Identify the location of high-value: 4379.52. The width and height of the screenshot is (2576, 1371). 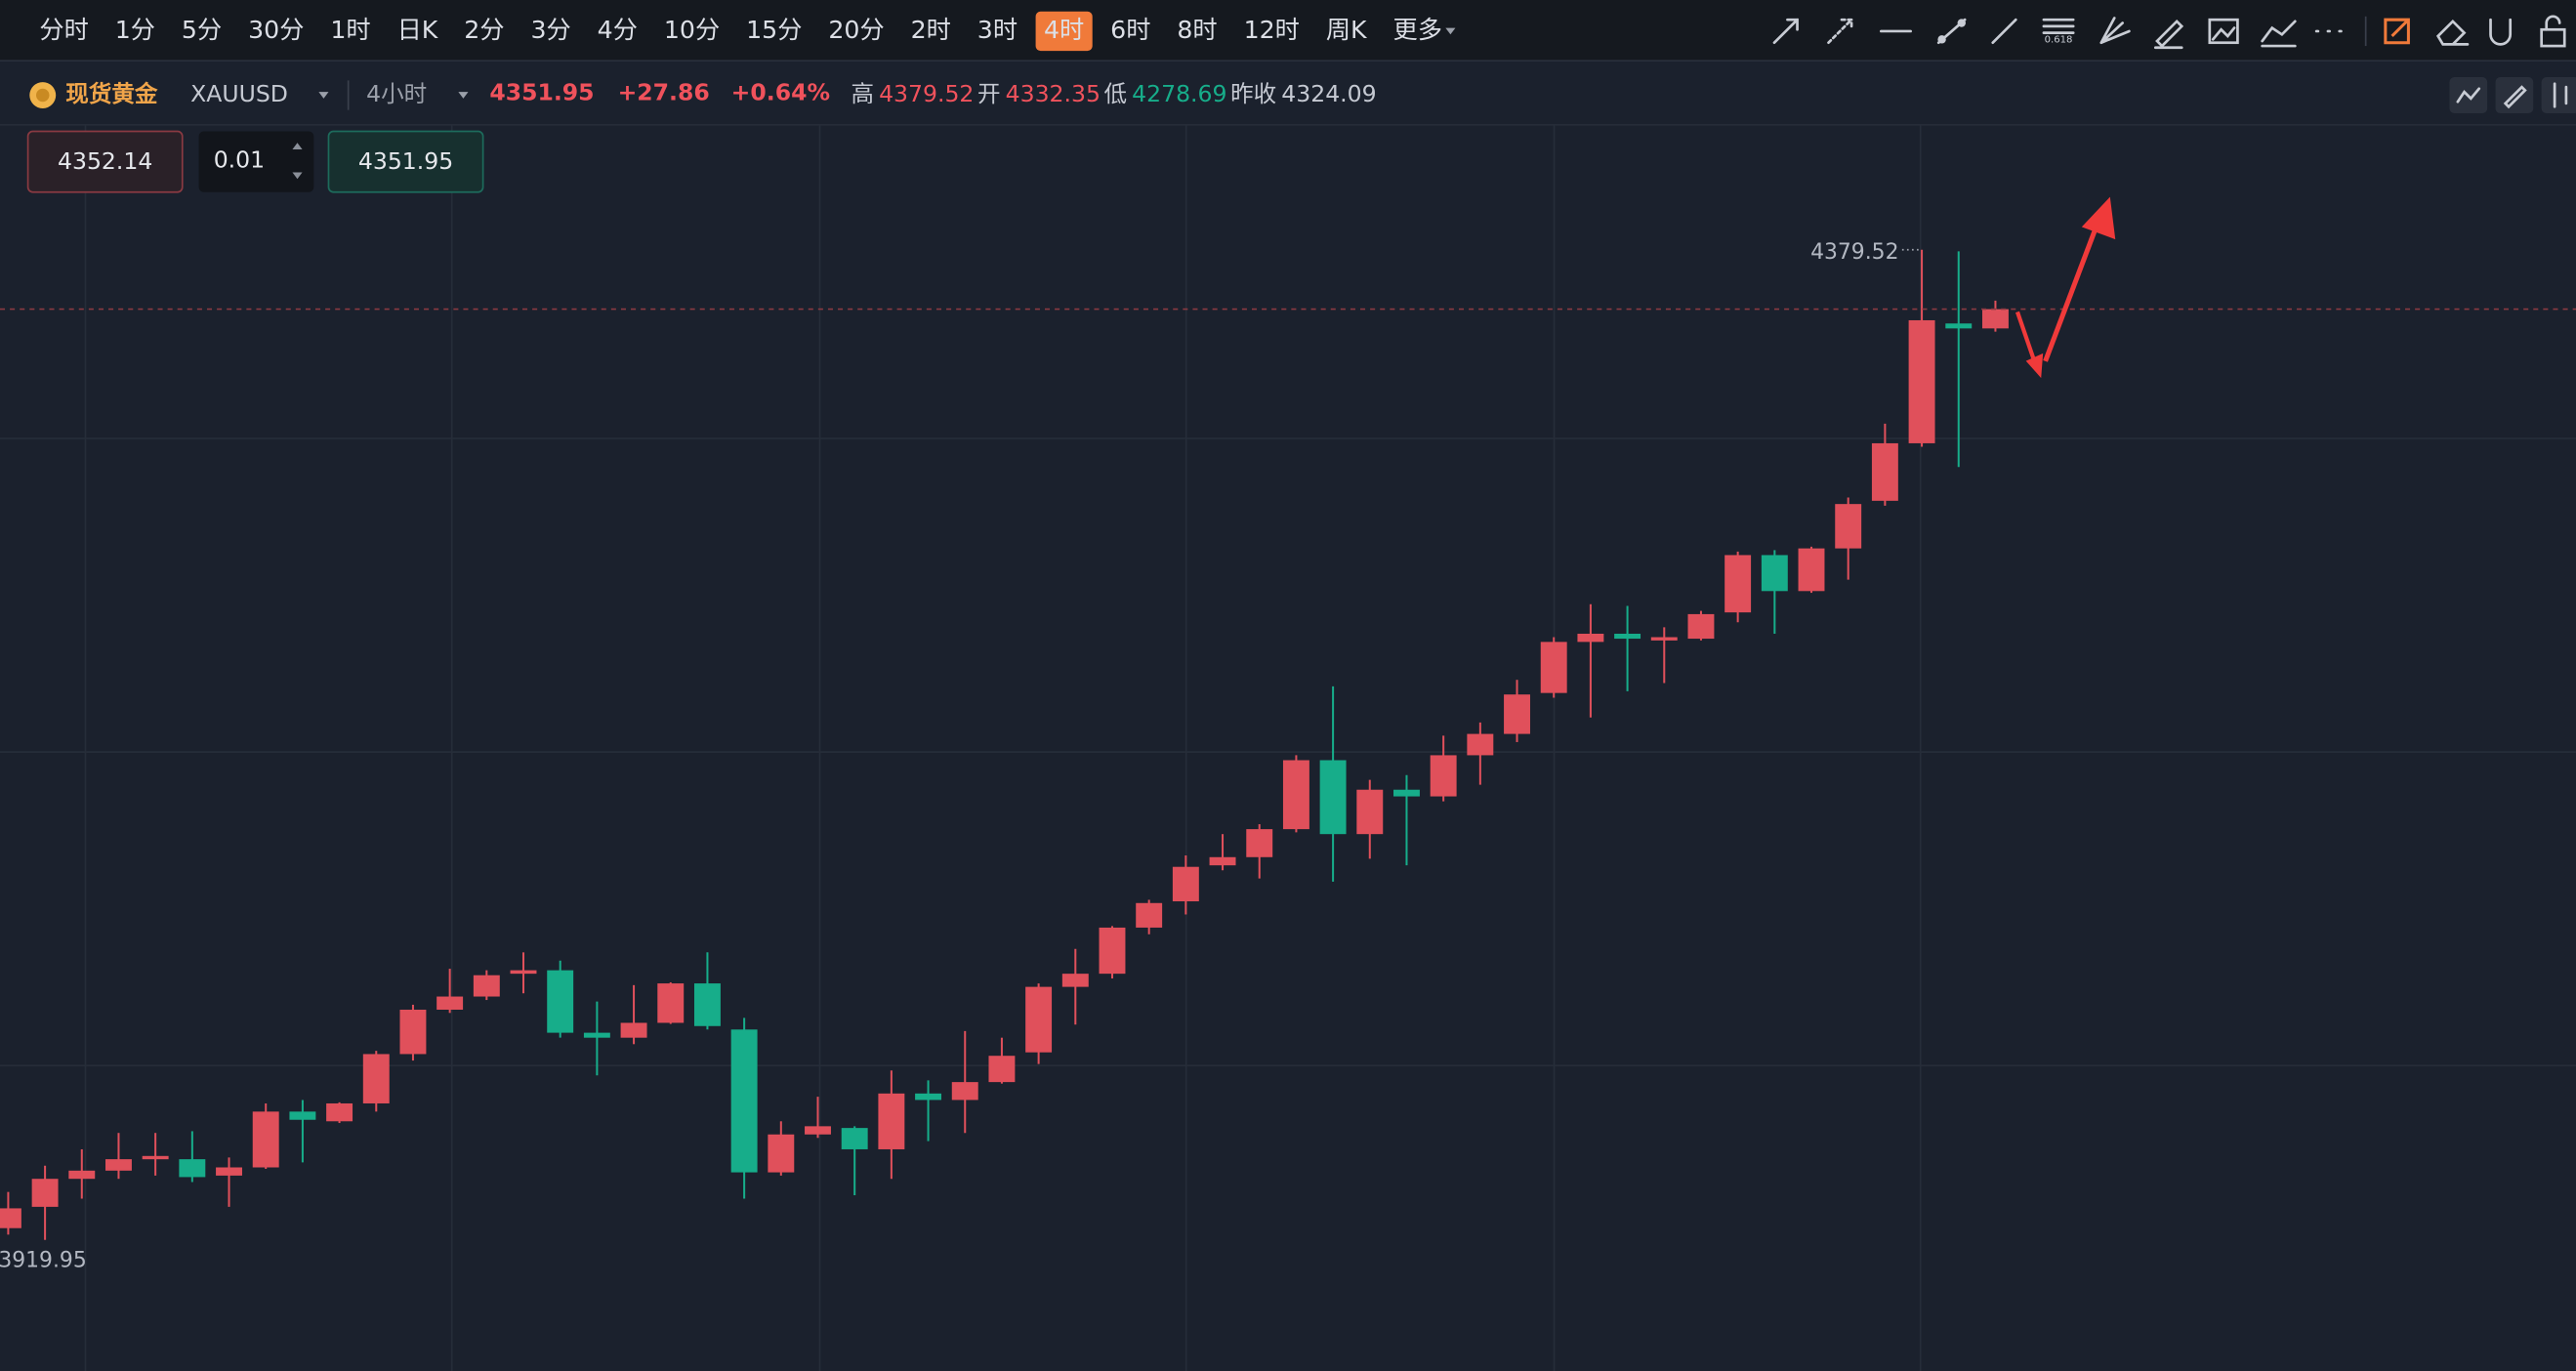
(926, 93).